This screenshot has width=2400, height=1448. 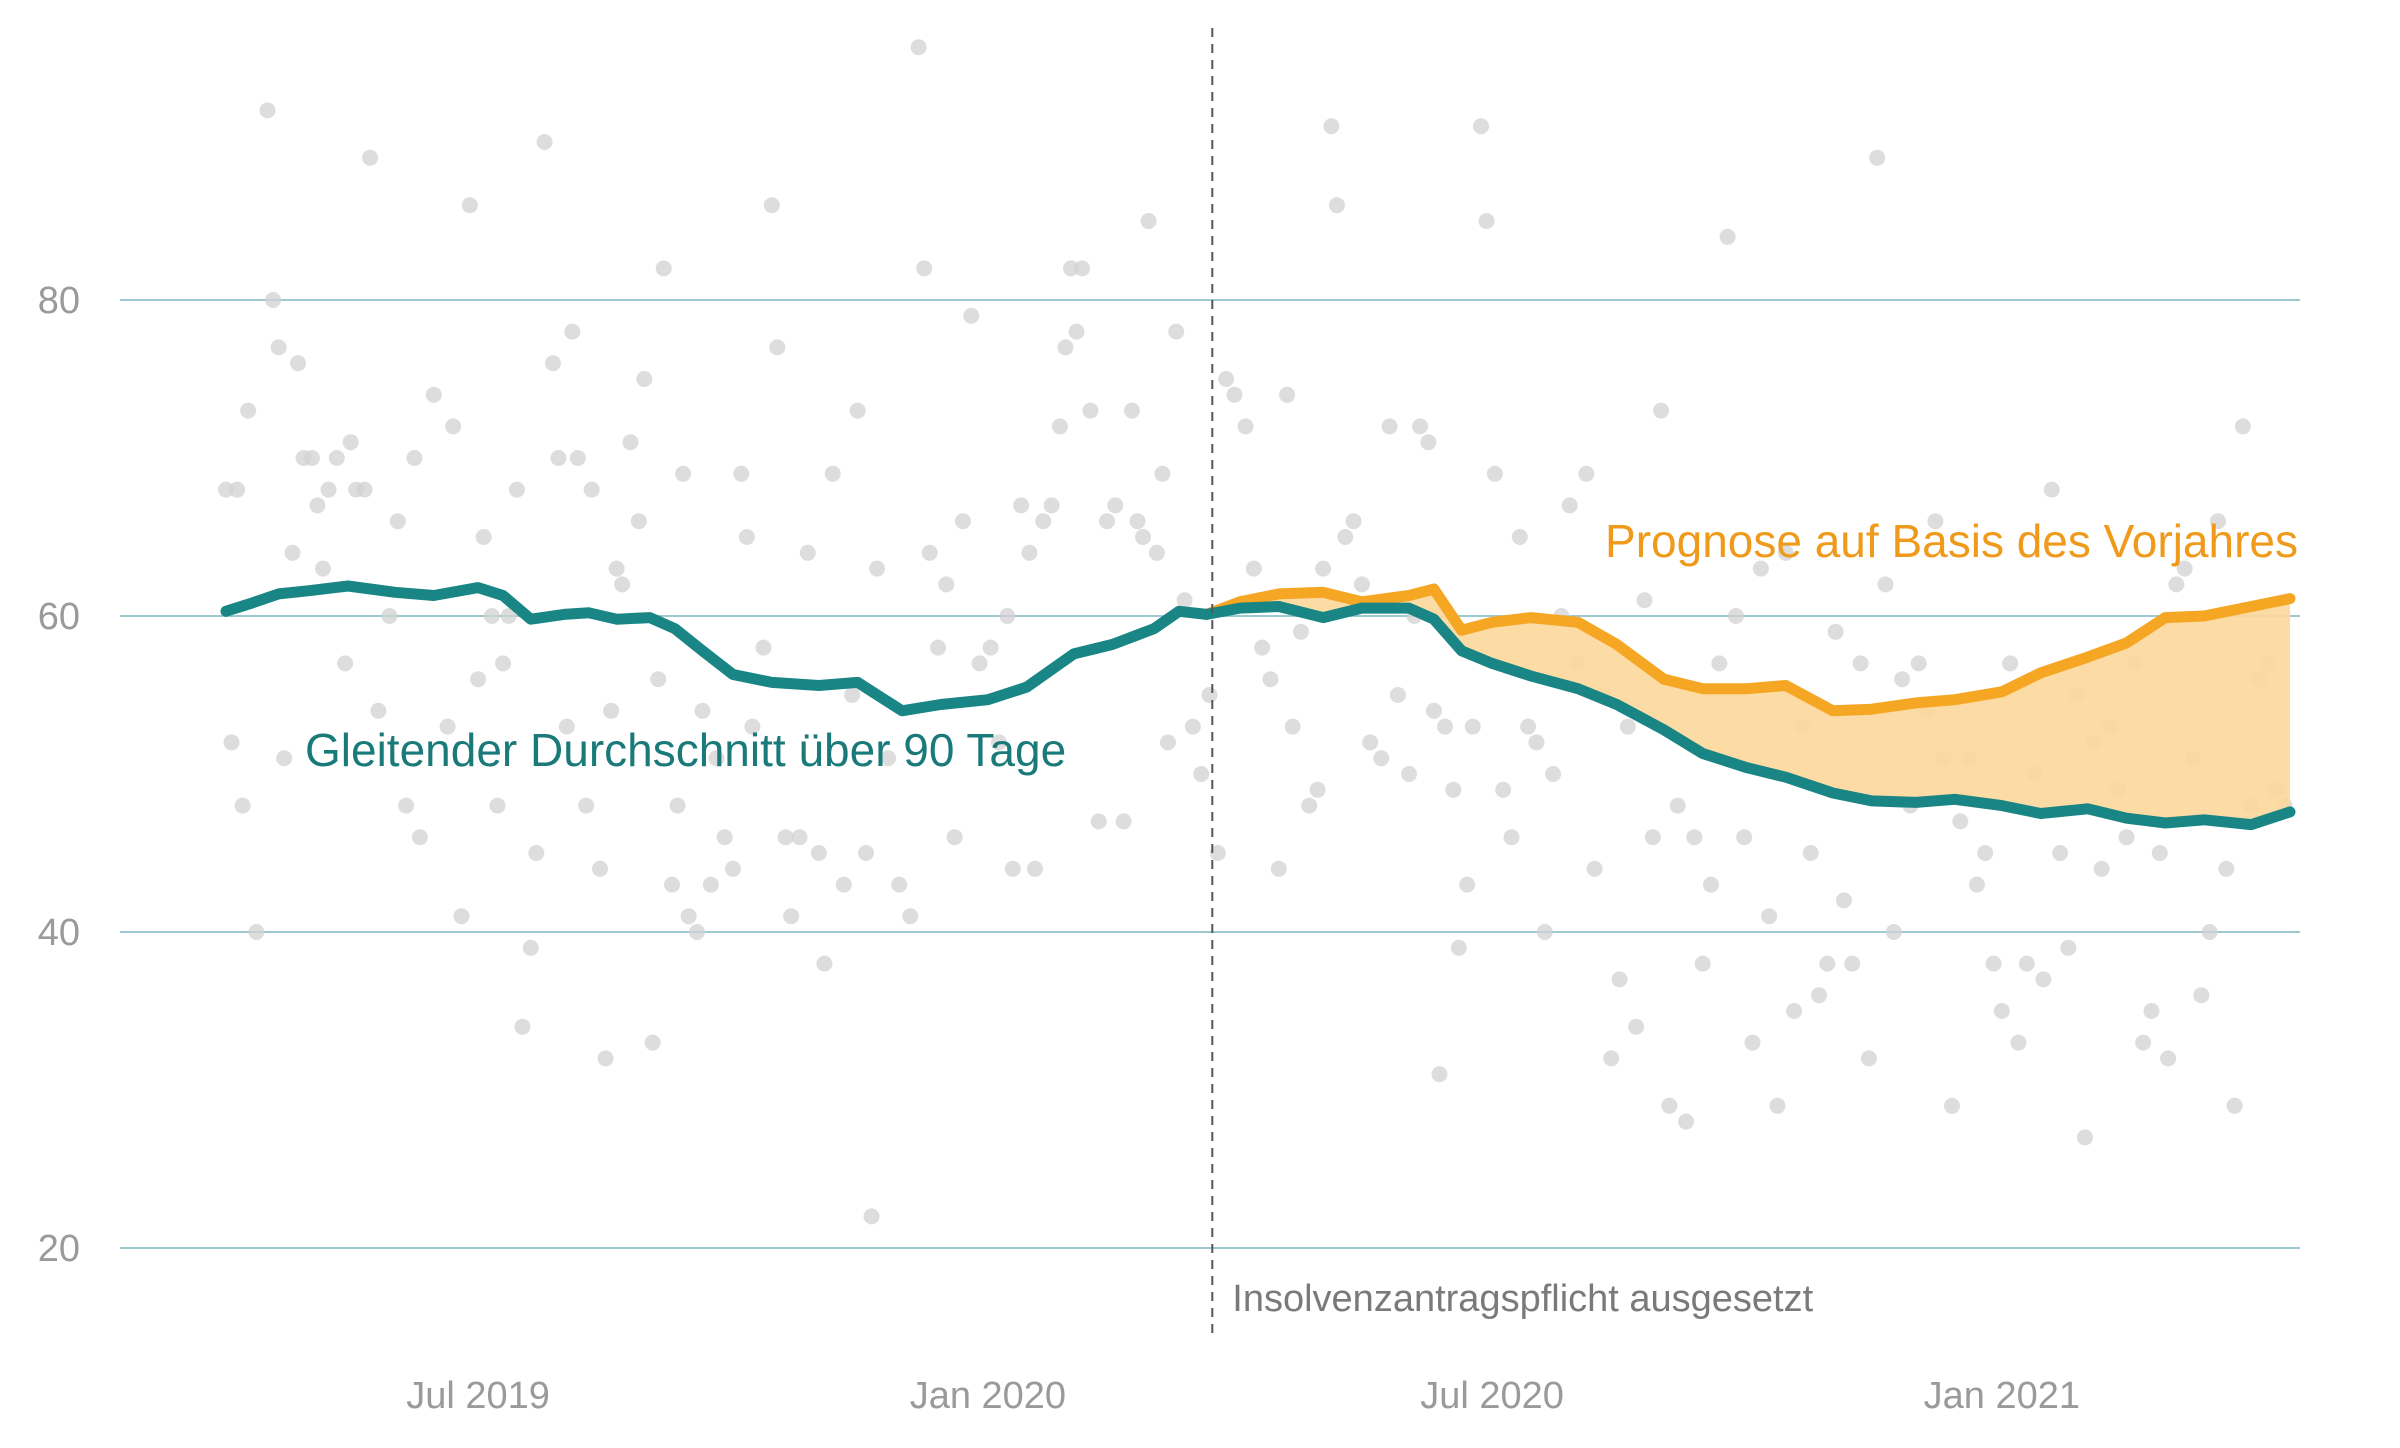 I want to click on x-tick-label: Jan 2020, so click(x=988, y=1396).